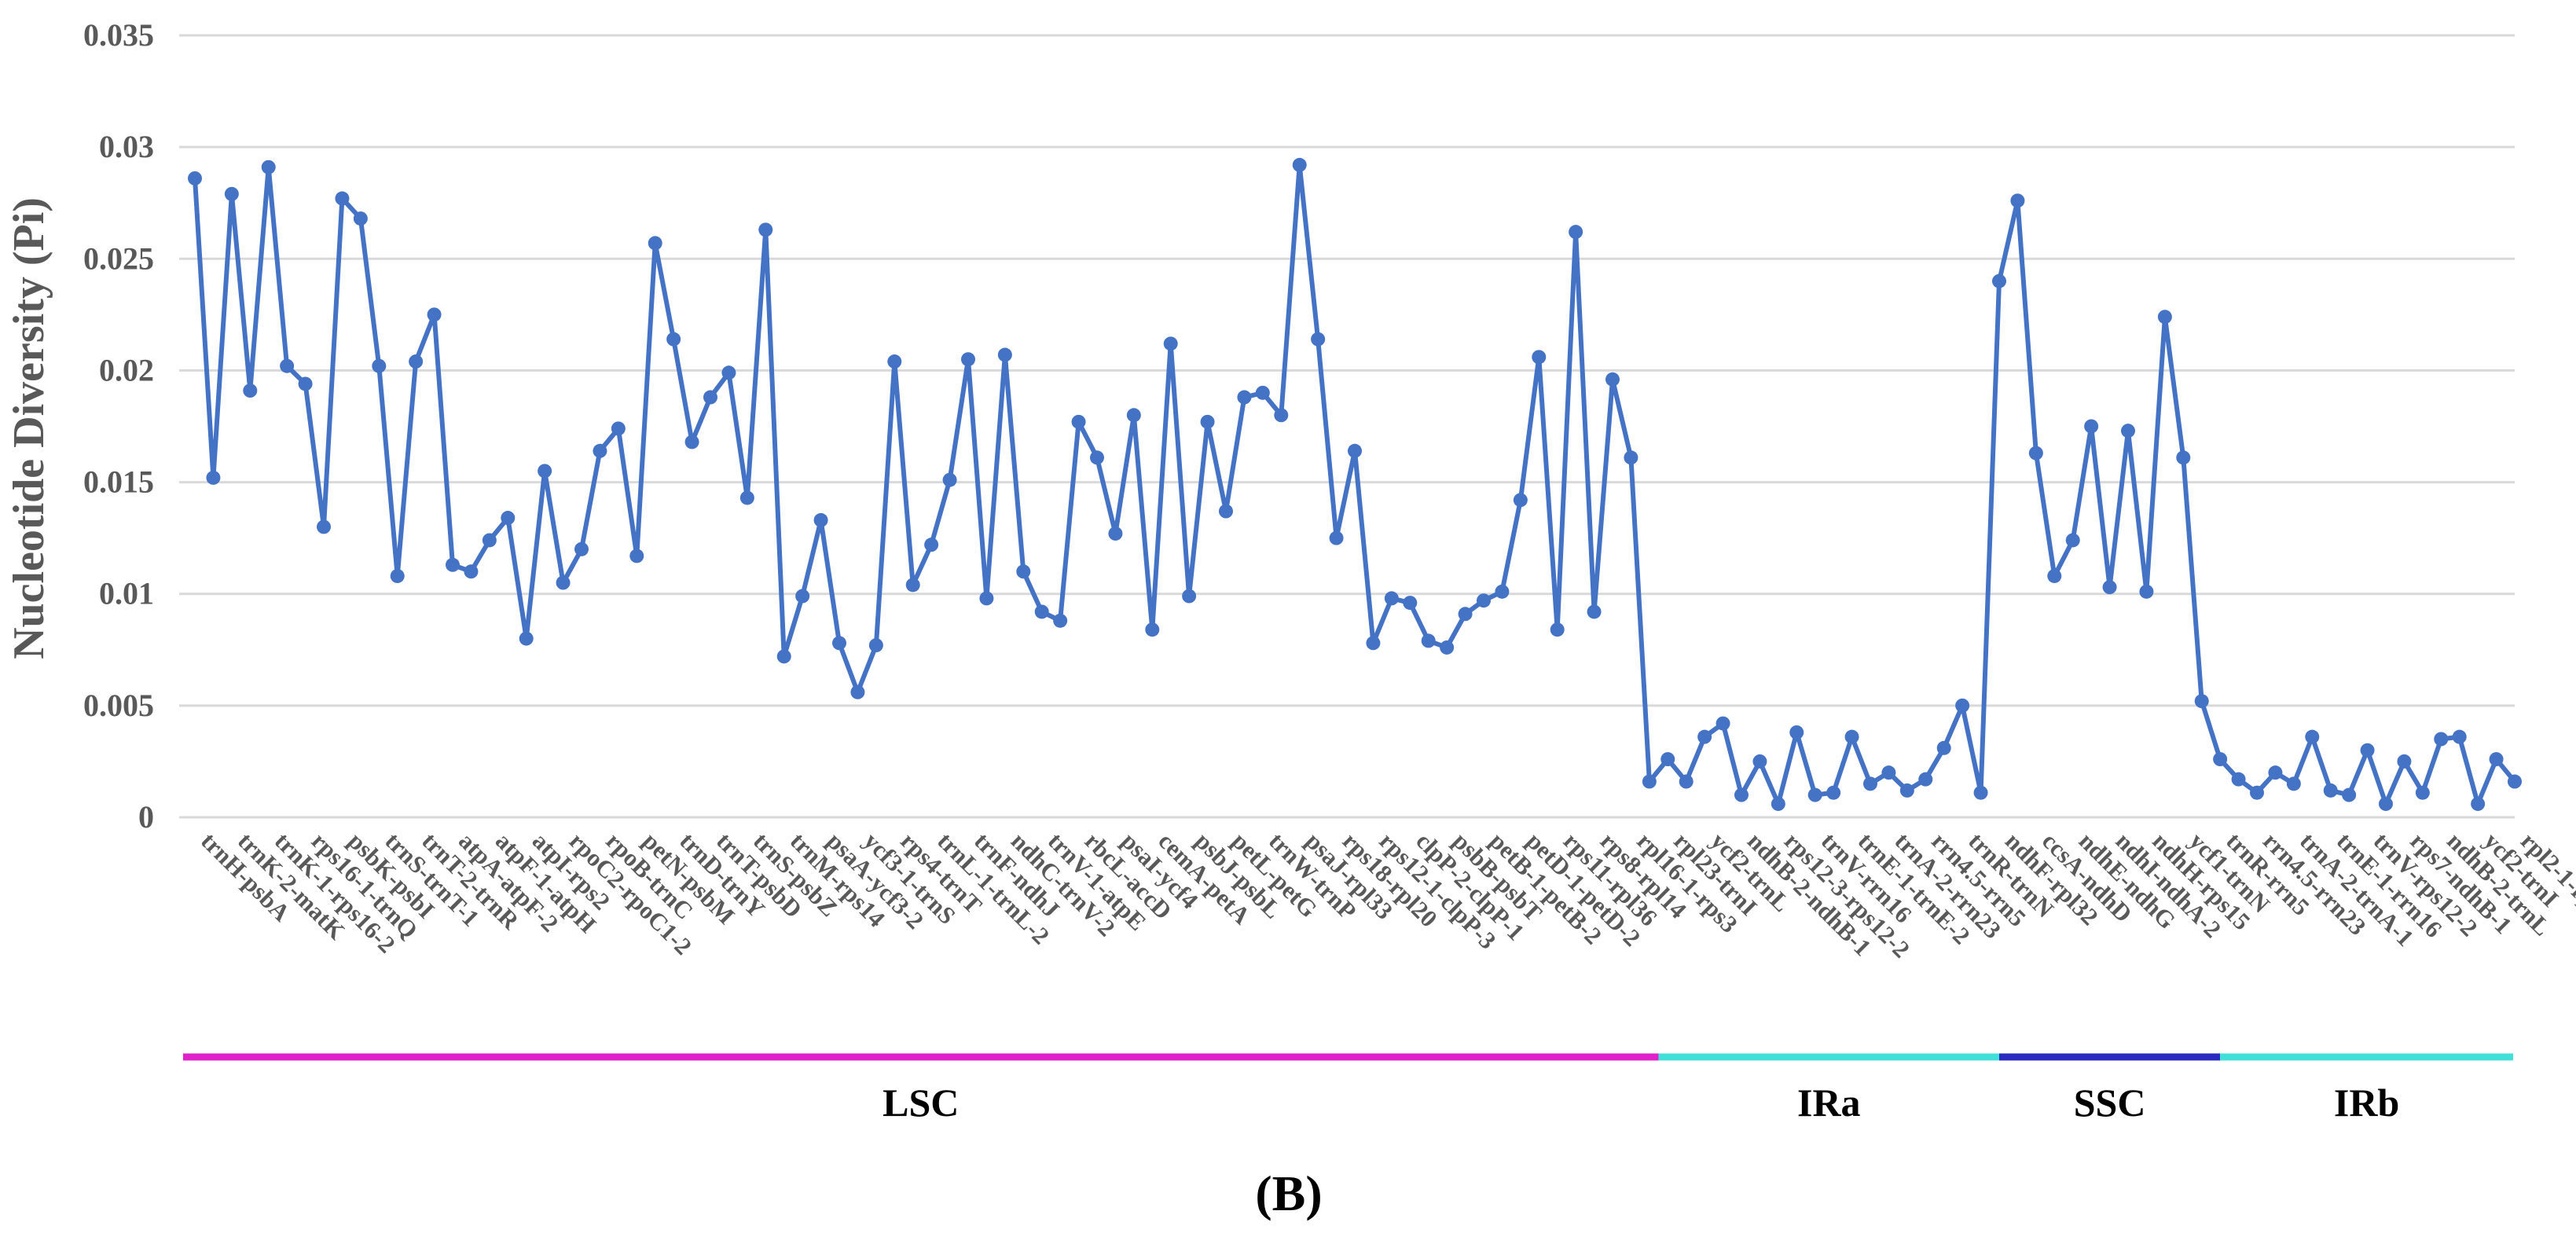 This screenshot has width=2576, height=1244. Describe the element at coordinates (2366, 1103) in the screenshot. I see `region-label-irb: IRb` at that location.